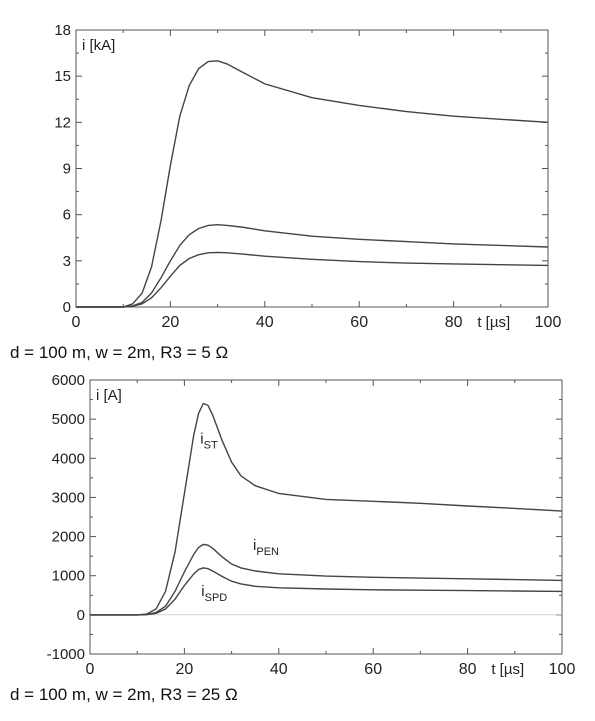  What do you see at coordinates (66, 654) in the screenshot?
I see `y-tick-label: -1000` at bounding box center [66, 654].